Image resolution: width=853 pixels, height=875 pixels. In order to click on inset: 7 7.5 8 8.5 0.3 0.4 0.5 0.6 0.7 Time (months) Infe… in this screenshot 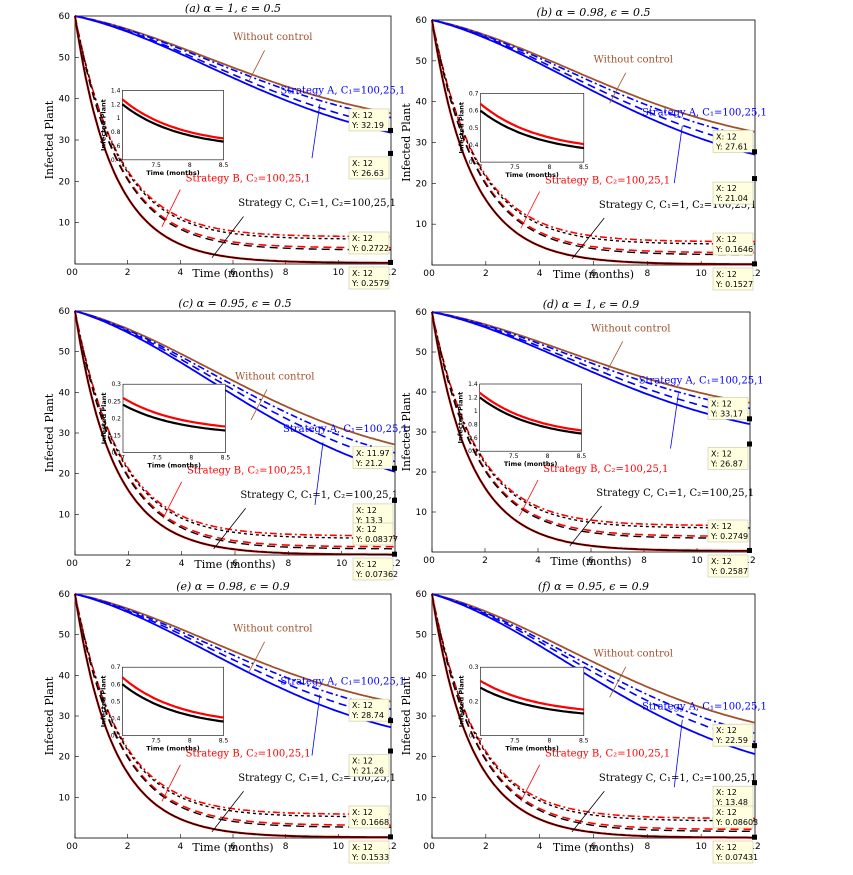, I will do `click(163, 708)`.